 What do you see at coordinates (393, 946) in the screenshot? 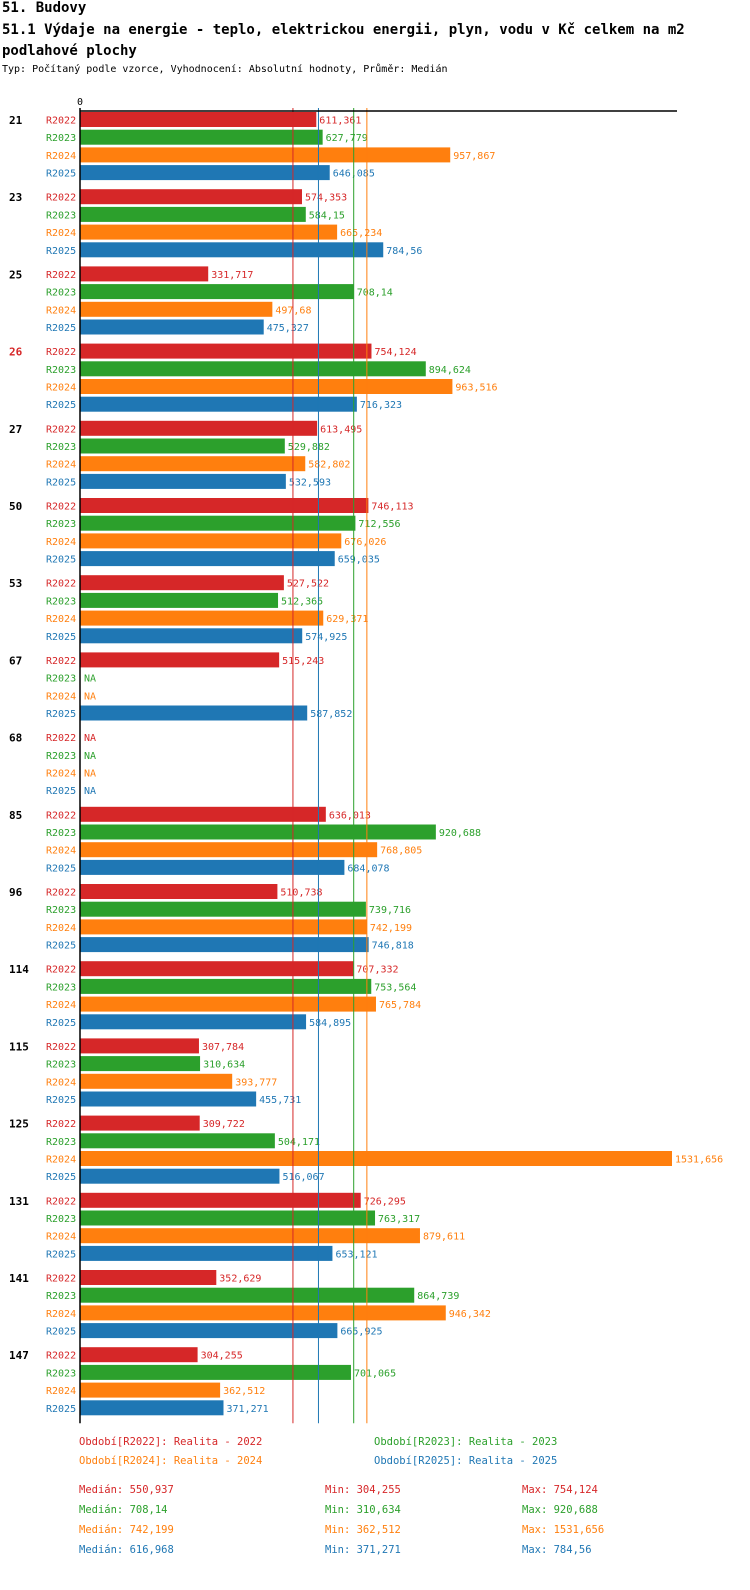
I see `value-label: 746,818` at bounding box center [393, 946].